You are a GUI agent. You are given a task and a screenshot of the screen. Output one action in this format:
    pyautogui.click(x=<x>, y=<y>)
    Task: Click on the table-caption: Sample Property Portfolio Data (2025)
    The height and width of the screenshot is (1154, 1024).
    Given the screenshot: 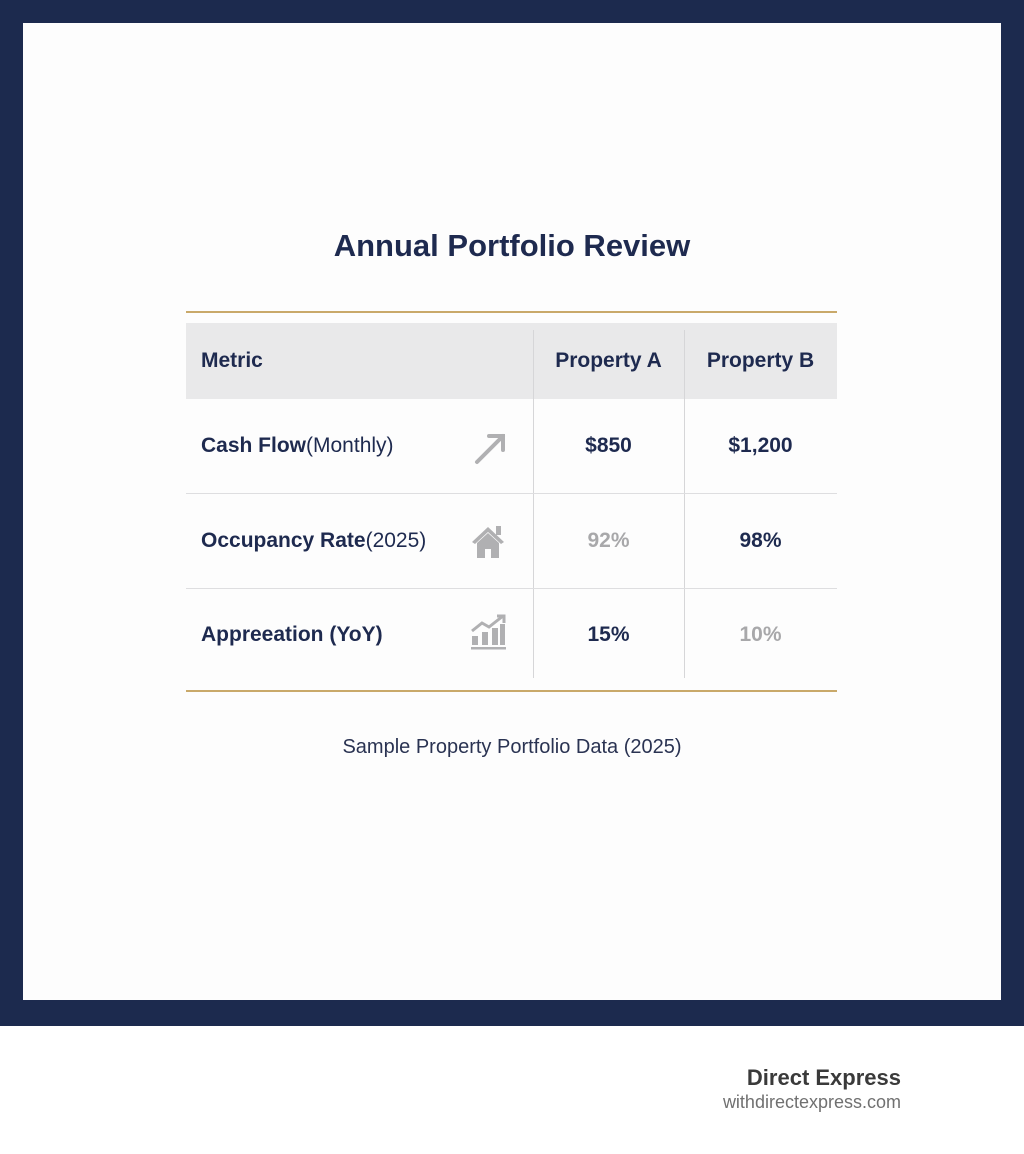 What is the action you would take?
    pyautogui.click(x=512, y=747)
    